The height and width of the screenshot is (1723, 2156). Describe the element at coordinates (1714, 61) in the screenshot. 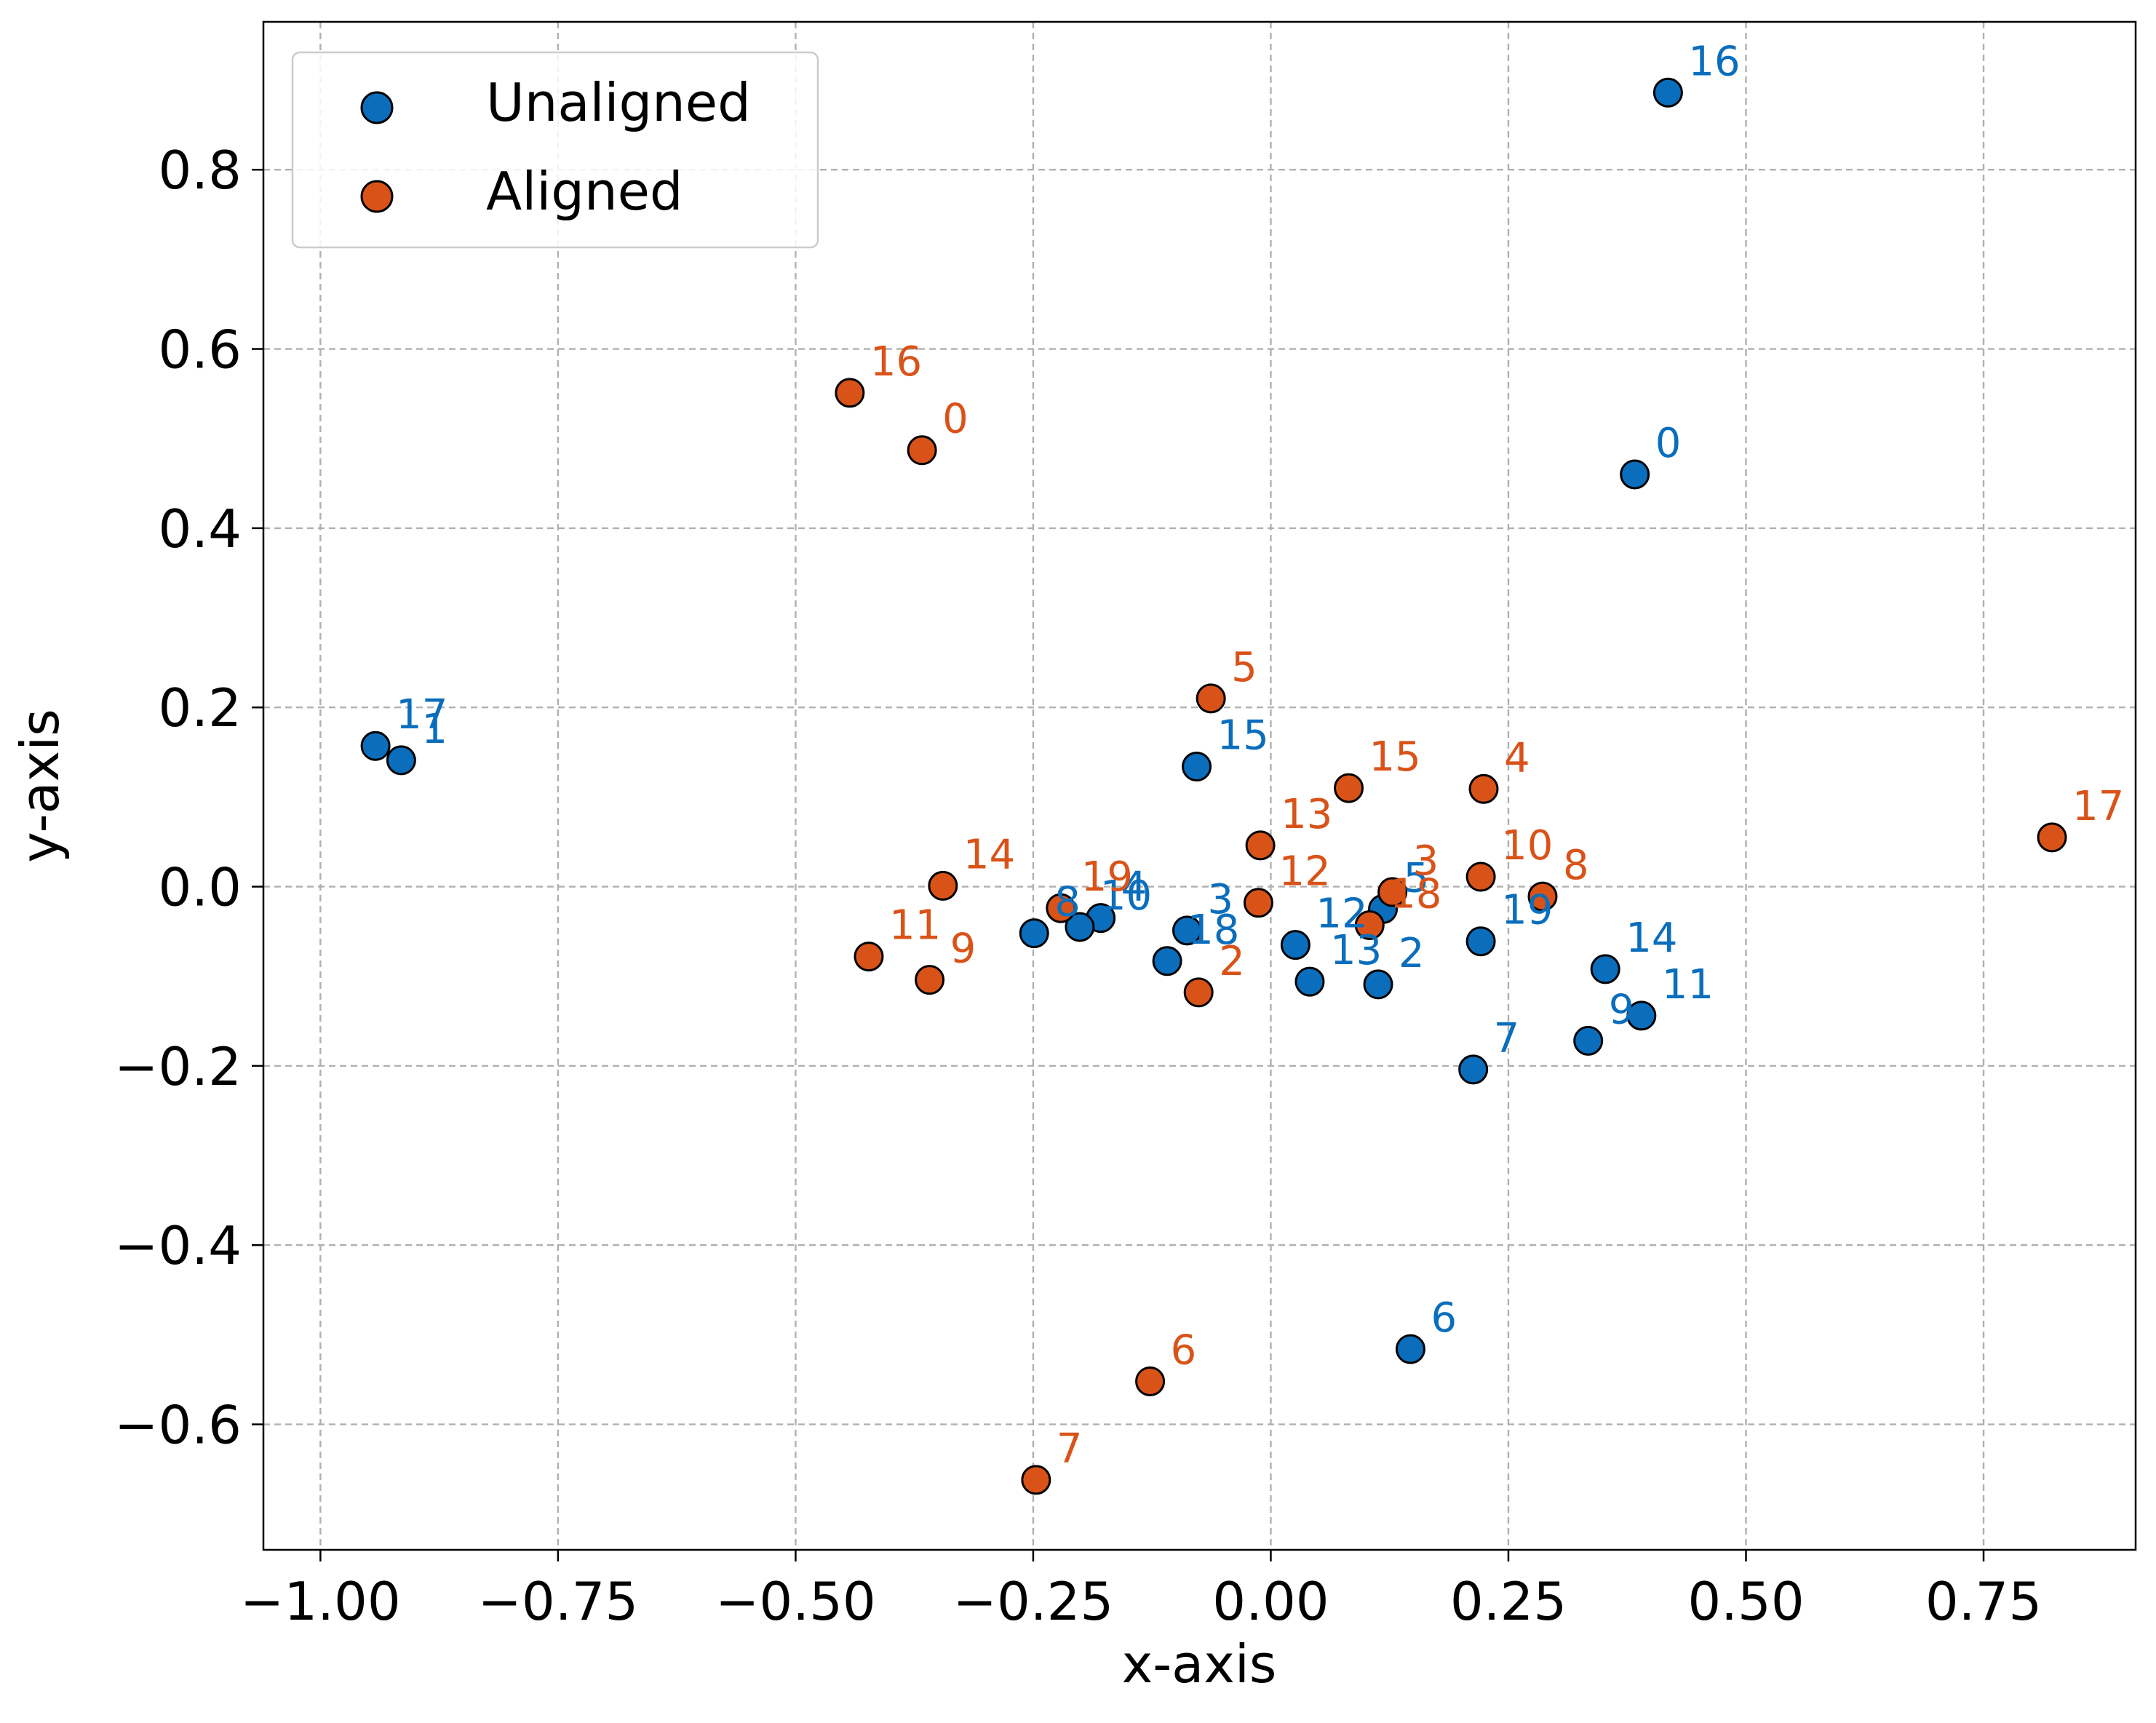

I see `point-label-unaligned-16: 16` at that location.